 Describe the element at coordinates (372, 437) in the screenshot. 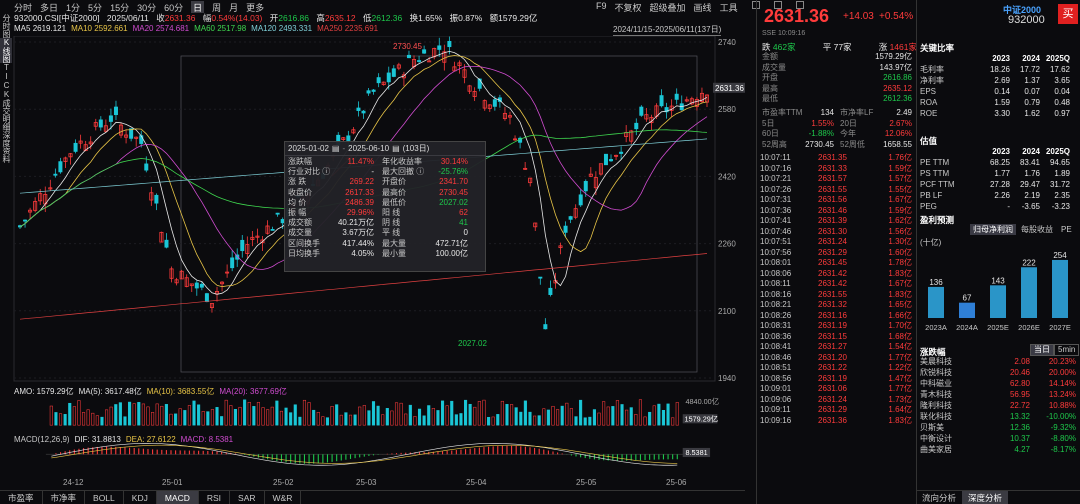

I see `sub-indicators-chart: 4840.00亿 1579.29亿 8.5381` at that location.